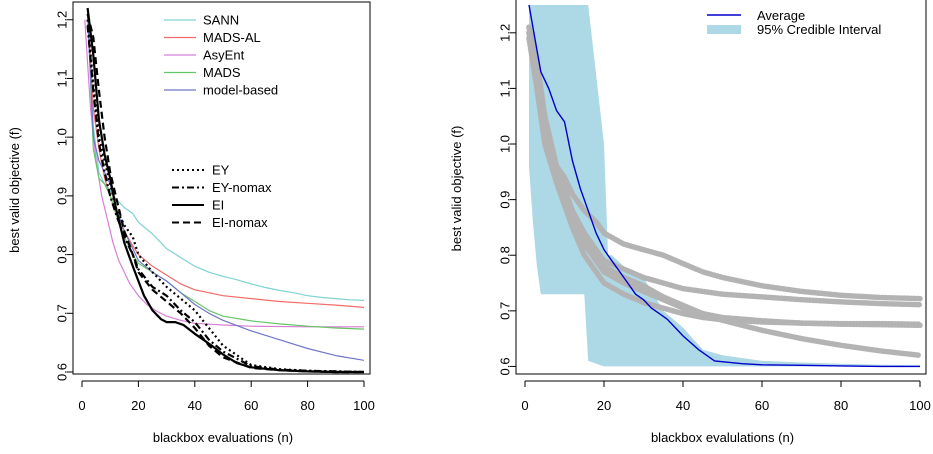 The height and width of the screenshot is (454, 933). Describe the element at coordinates (781, 15) in the screenshot. I see `legend-label-average: Average` at that location.